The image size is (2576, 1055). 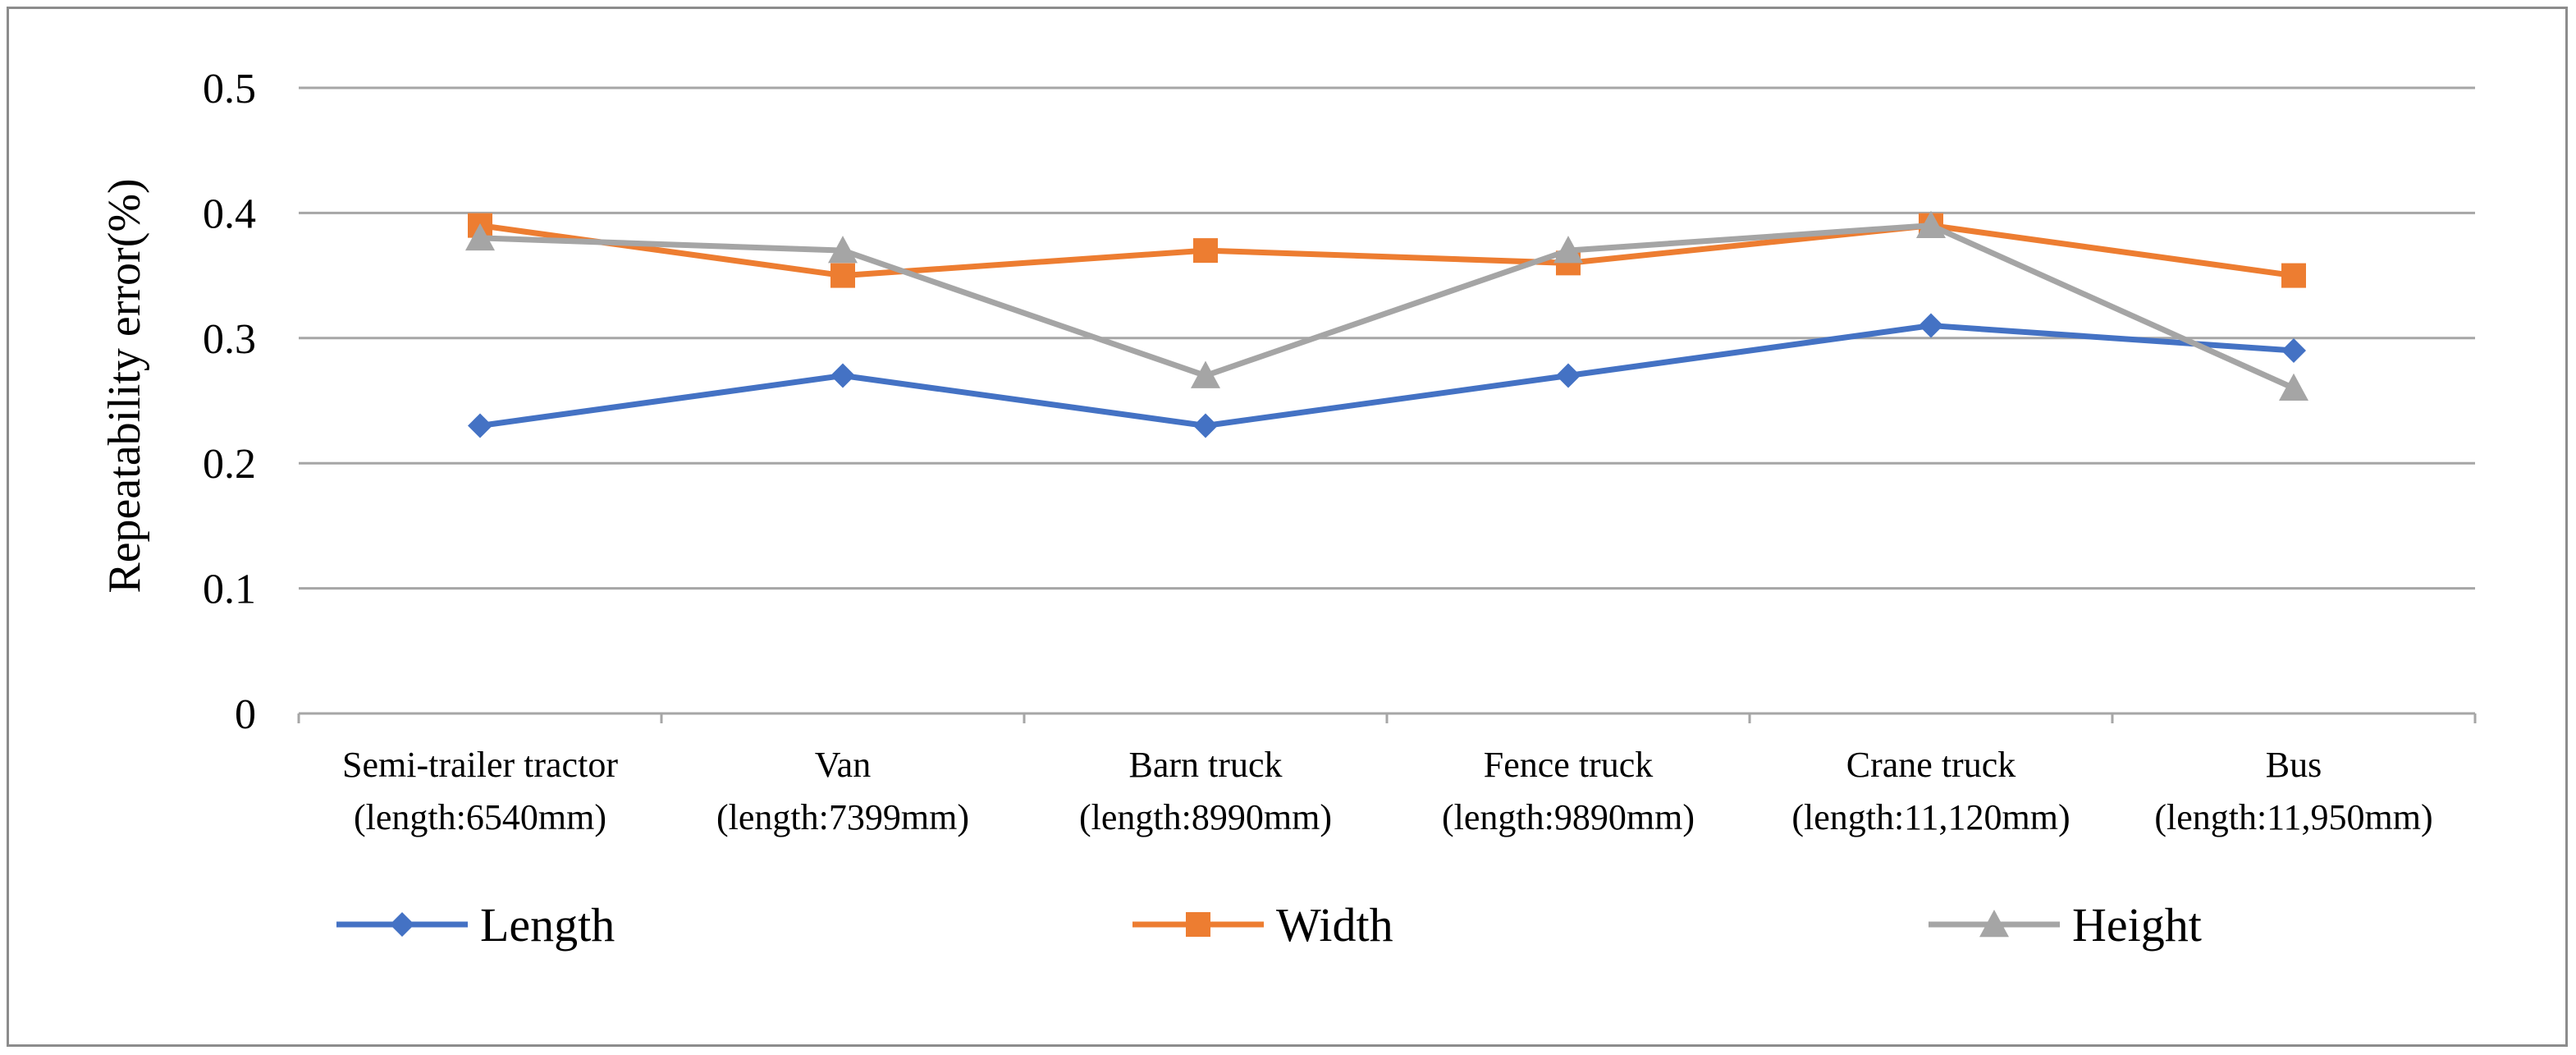 What do you see at coordinates (124, 385) in the screenshot?
I see `y-axis-title: Repeatability error(%)` at bounding box center [124, 385].